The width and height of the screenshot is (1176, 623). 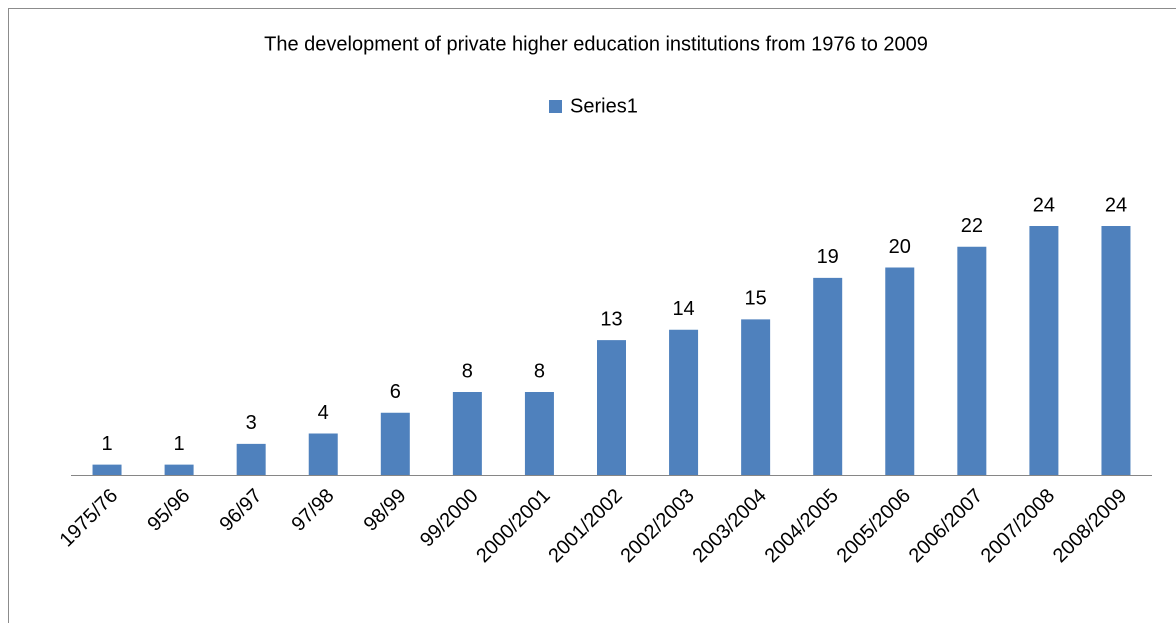 I want to click on data-label: 4, so click(x=323, y=413).